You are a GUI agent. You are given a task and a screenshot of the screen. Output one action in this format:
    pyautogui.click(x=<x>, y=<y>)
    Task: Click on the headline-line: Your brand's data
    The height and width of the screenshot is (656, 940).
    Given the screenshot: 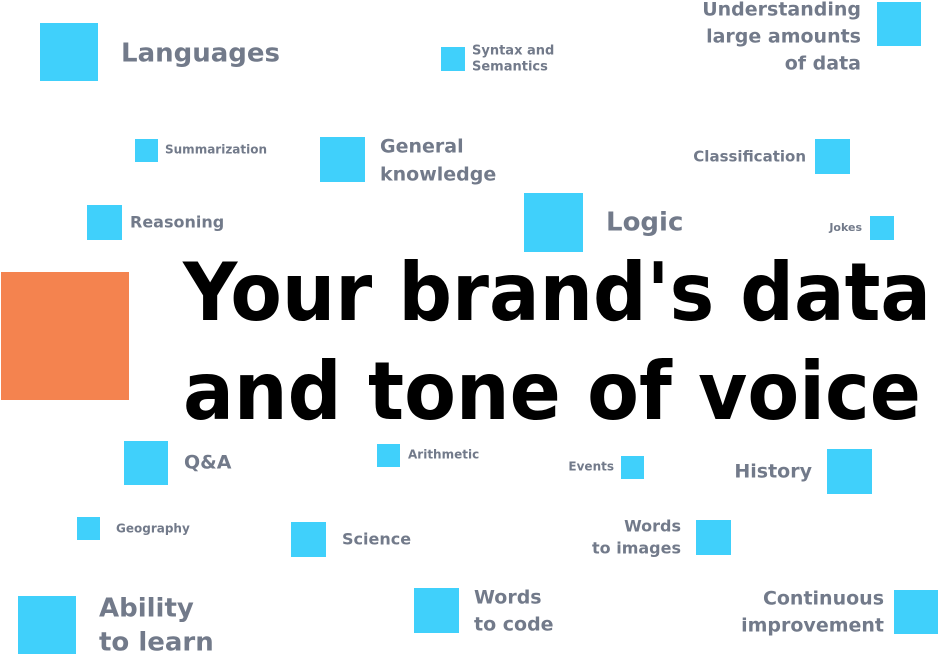 What is the action you would take?
    pyautogui.click(x=556, y=292)
    